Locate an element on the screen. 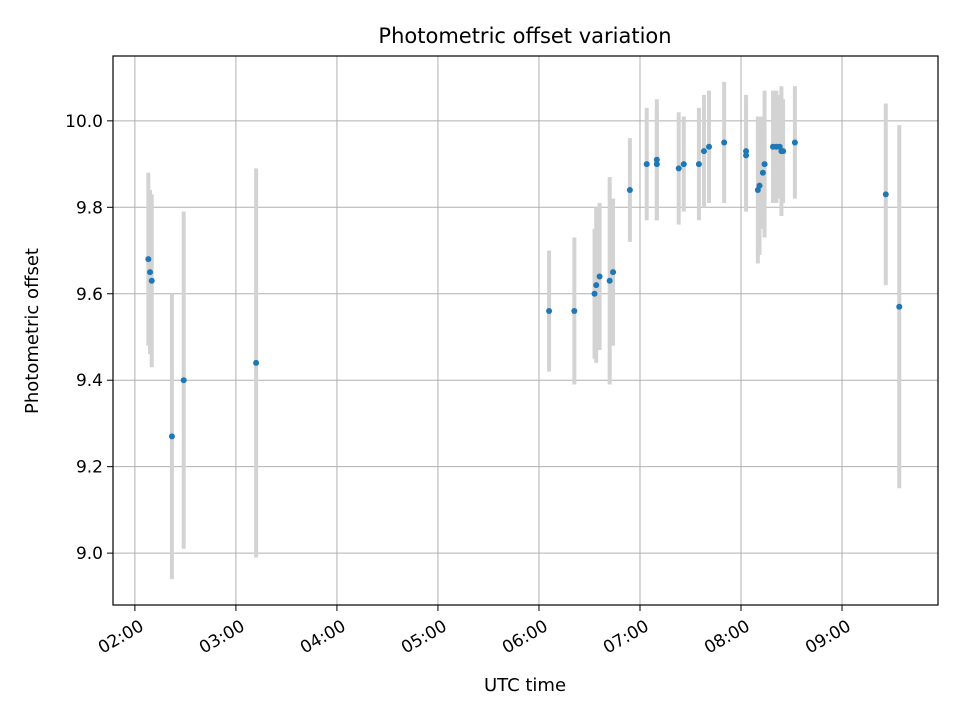 This screenshot has height=720, width=960. x-tick-label: 08:00 is located at coordinates (727, 637).